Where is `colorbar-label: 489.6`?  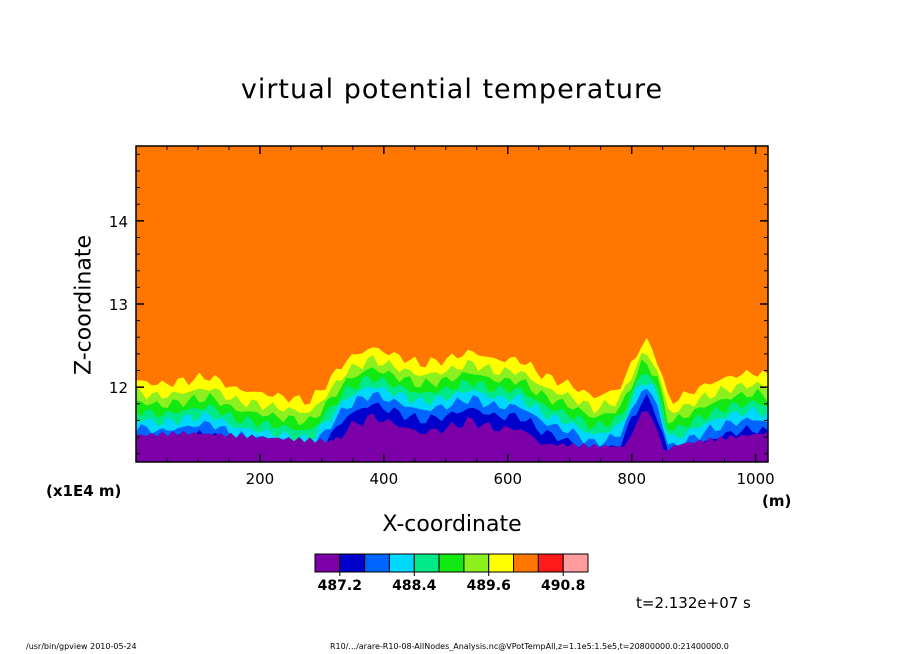
colorbar-label: 489.6 is located at coordinates (489, 586).